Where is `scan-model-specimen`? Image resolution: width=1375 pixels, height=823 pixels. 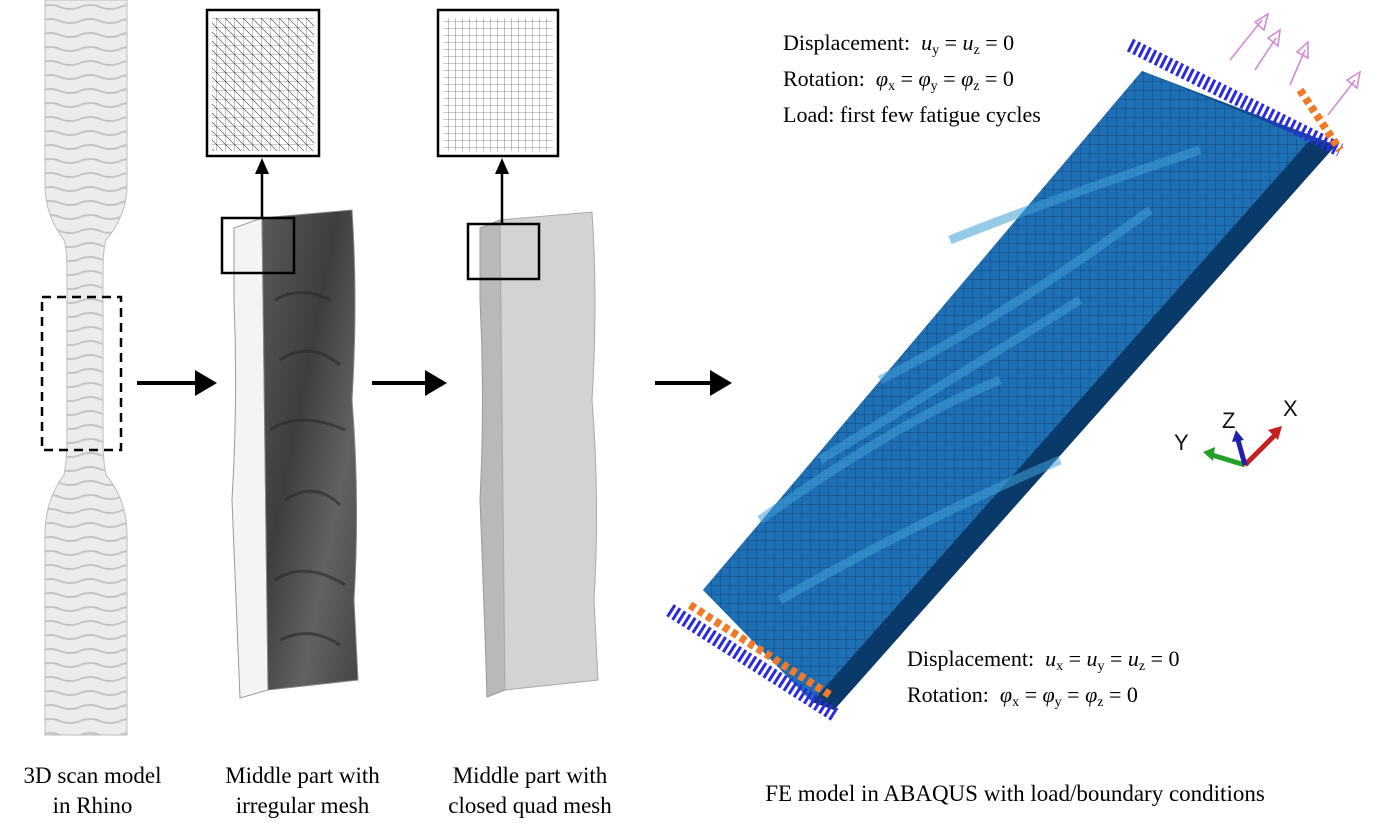 scan-model-specimen is located at coordinates (84, 368).